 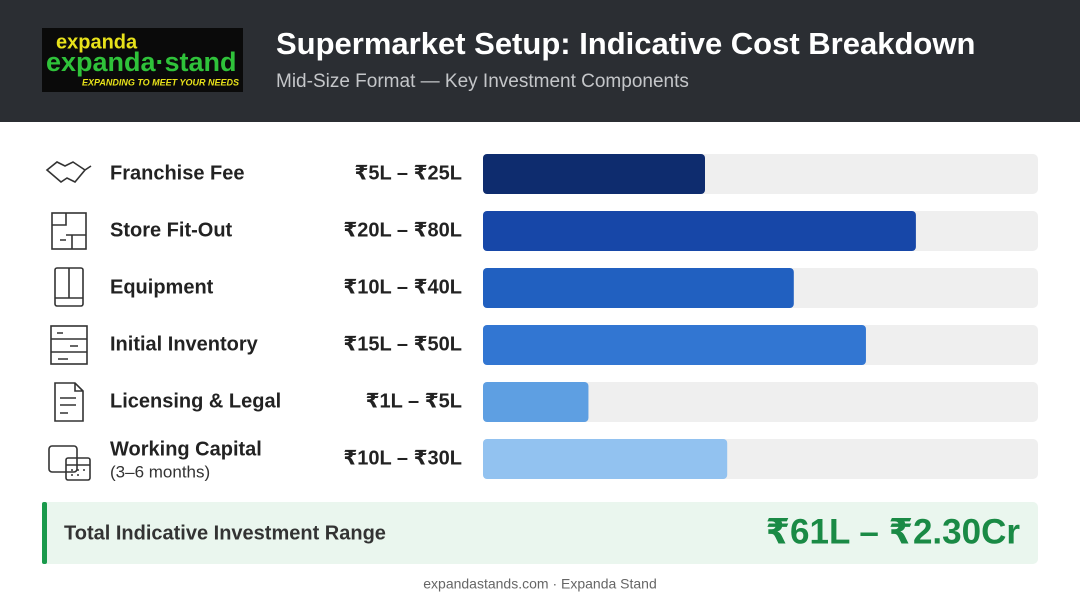 What do you see at coordinates (69, 283) in the screenshot?
I see `icon-fridge-lines` at bounding box center [69, 283].